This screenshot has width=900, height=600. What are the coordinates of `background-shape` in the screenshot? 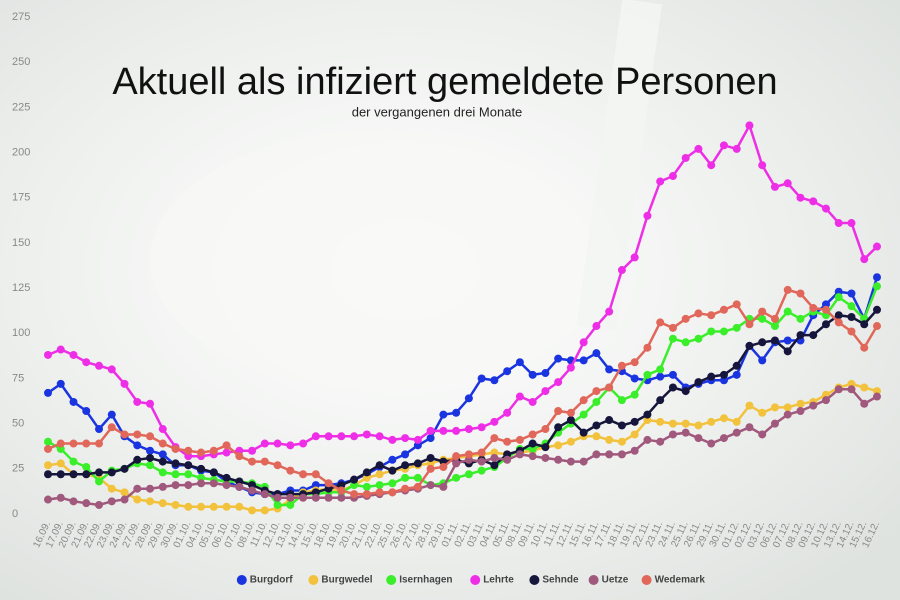 It's located at (619, 166).